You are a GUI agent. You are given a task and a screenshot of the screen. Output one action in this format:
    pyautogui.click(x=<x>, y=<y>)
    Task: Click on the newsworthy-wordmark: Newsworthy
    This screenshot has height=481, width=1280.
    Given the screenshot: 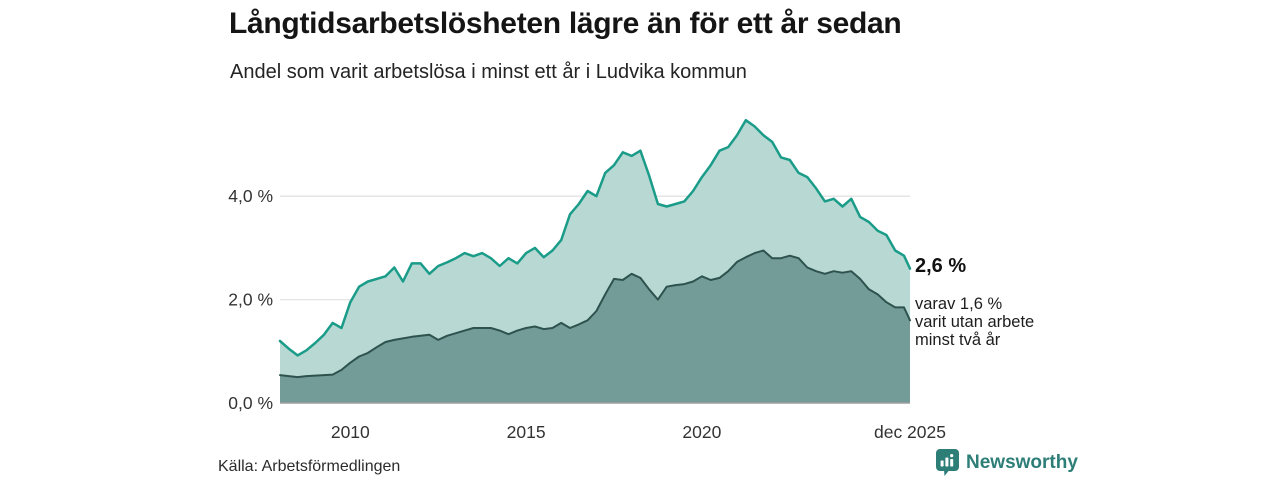 What is the action you would take?
    pyautogui.click(x=1022, y=462)
    